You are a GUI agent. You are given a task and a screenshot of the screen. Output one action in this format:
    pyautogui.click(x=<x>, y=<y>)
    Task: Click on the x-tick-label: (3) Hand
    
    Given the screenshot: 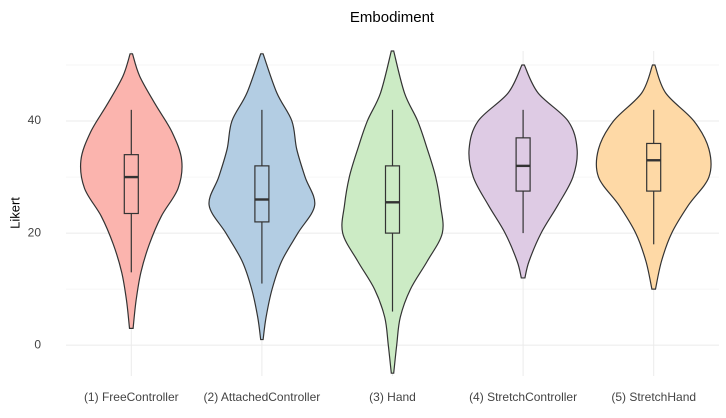 What is the action you would take?
    pyautogui.click(x=392, y=397)
    